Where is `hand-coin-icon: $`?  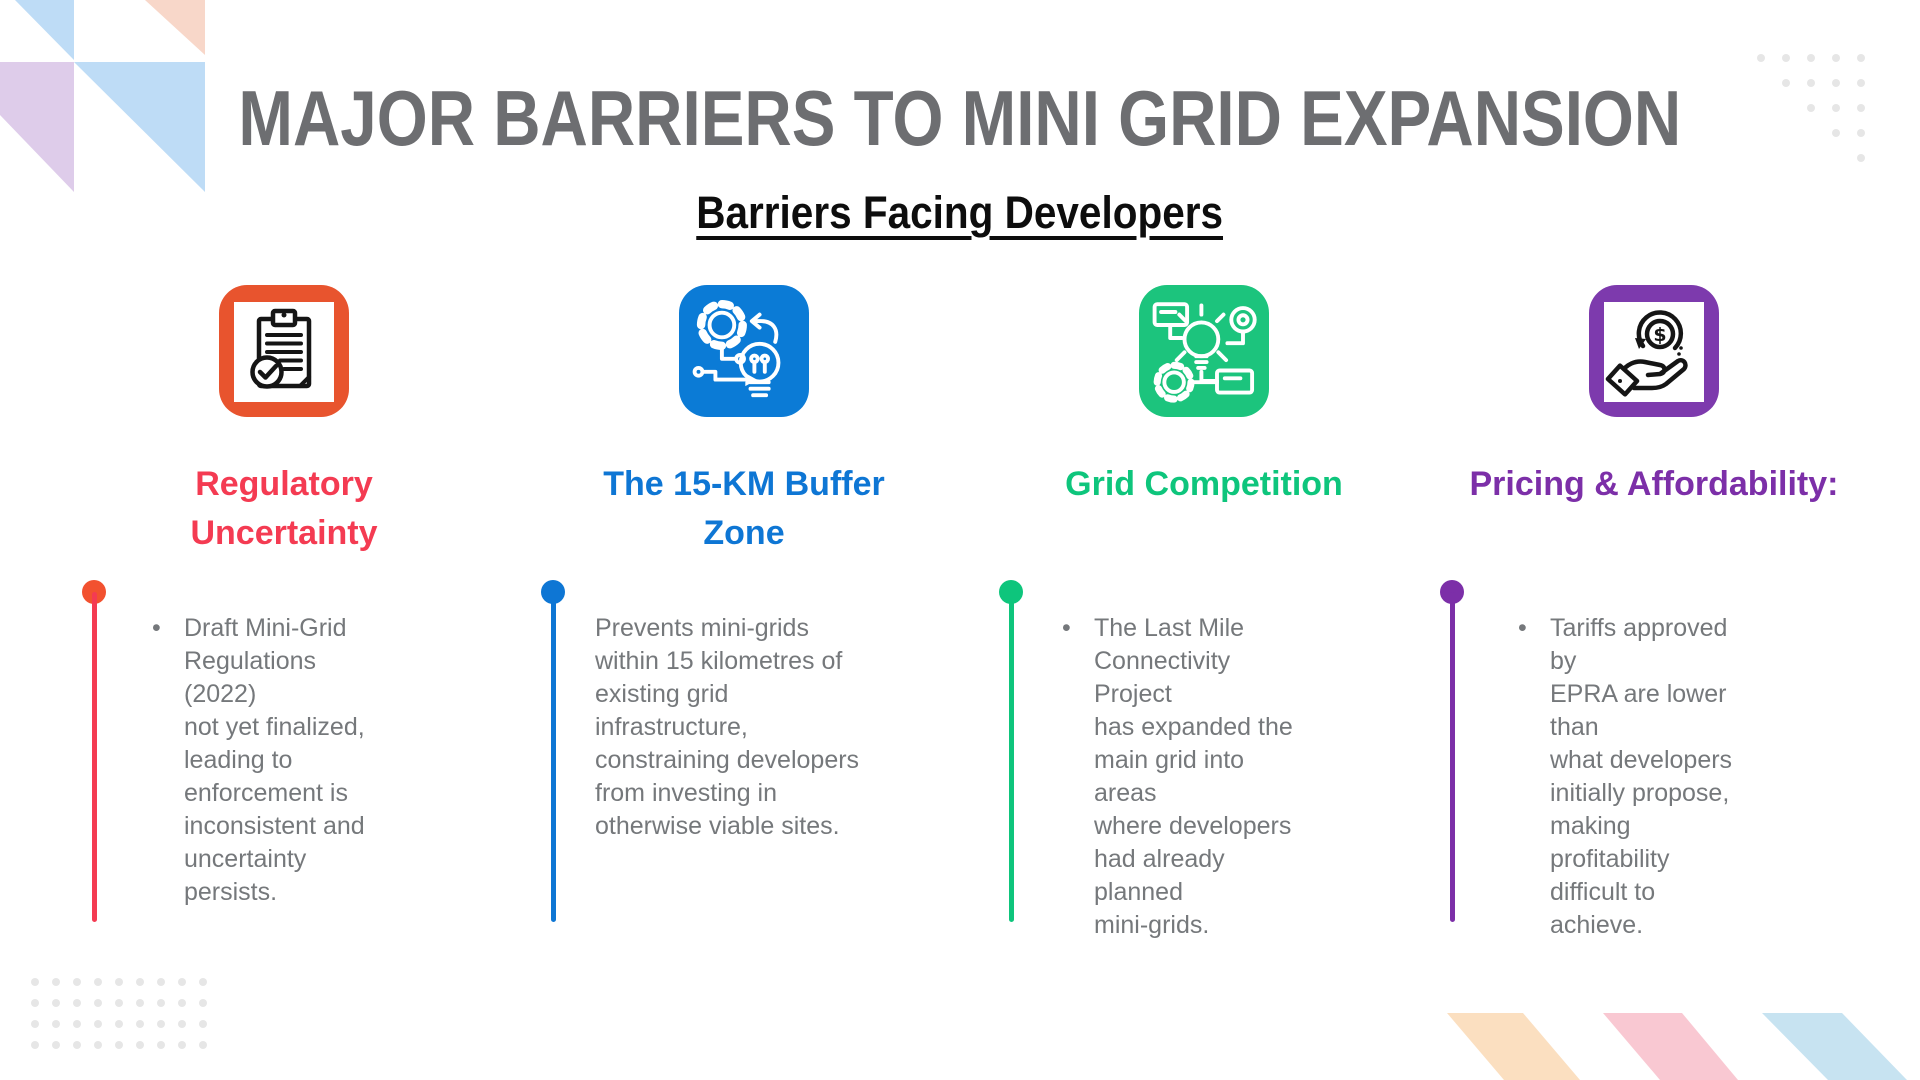
hand-coin-icon: $ is located at coordinates (1654, 351).